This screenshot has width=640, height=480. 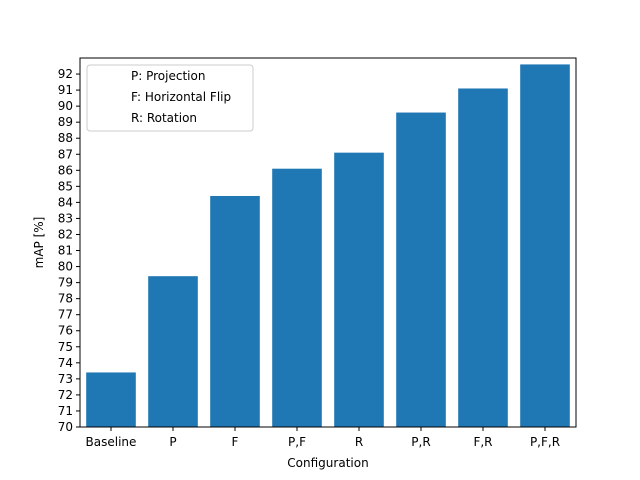 I want to click on legend-frame, so click(x=170, y=98).